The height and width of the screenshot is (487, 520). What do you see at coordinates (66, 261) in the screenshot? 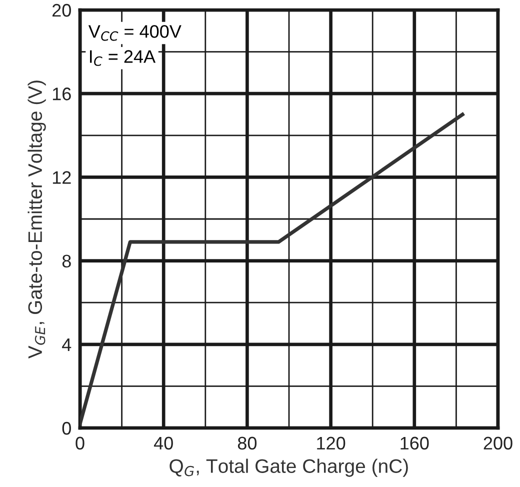
I see `y-tick-label: 8` at bounding box center [66, 261].